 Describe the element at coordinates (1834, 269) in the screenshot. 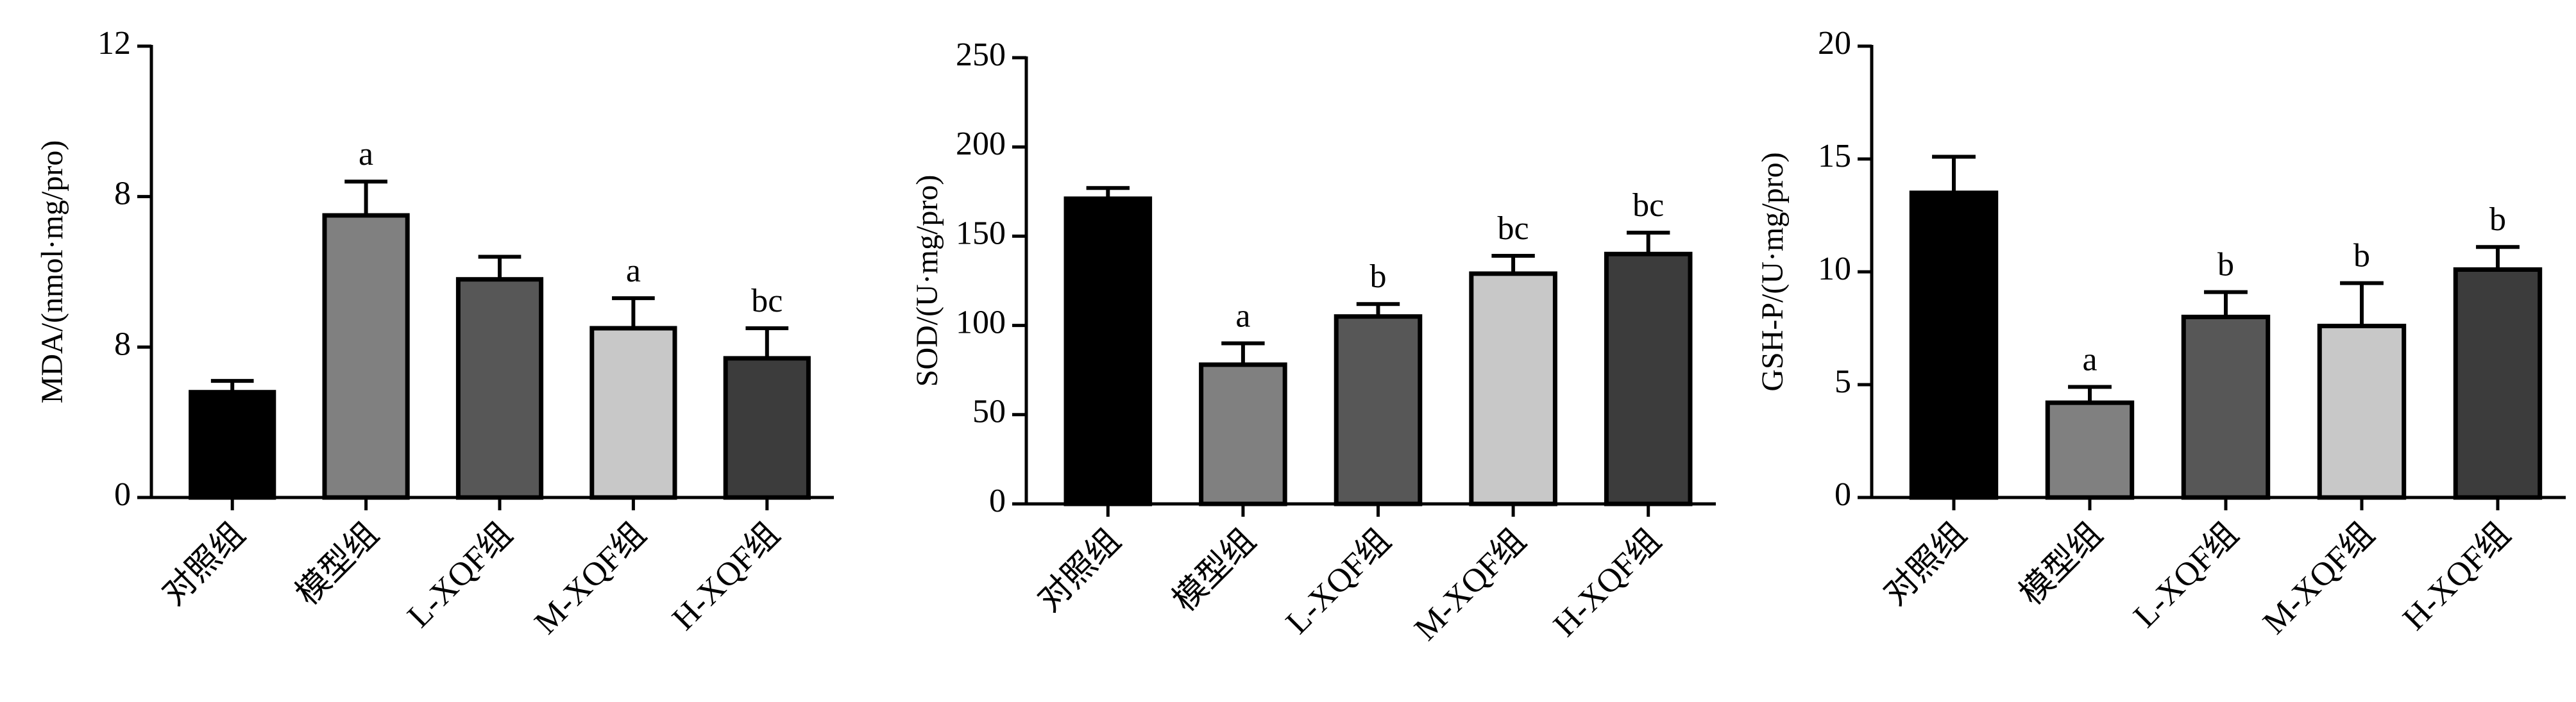

I see `y-tick-label: 10` at that location.